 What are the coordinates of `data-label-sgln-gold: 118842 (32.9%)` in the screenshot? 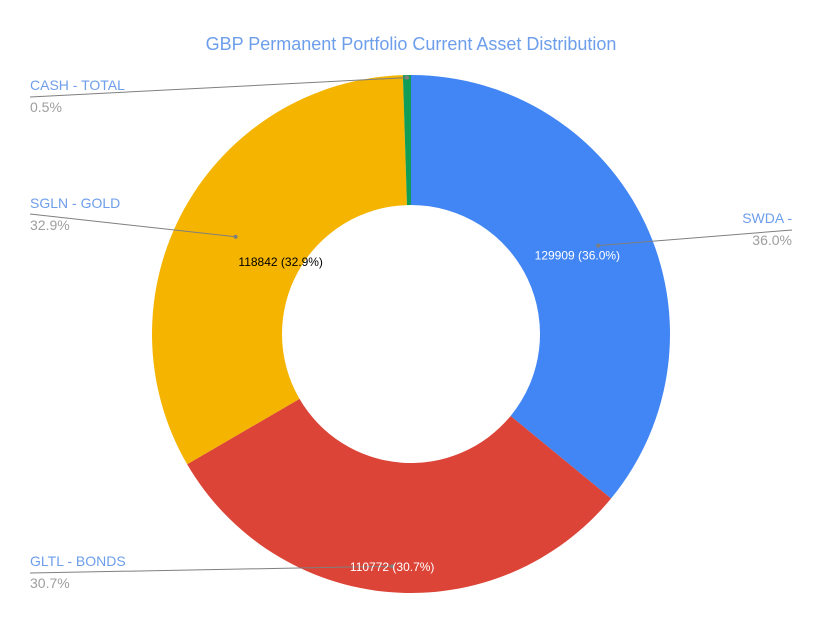 It's located at (280, 262).